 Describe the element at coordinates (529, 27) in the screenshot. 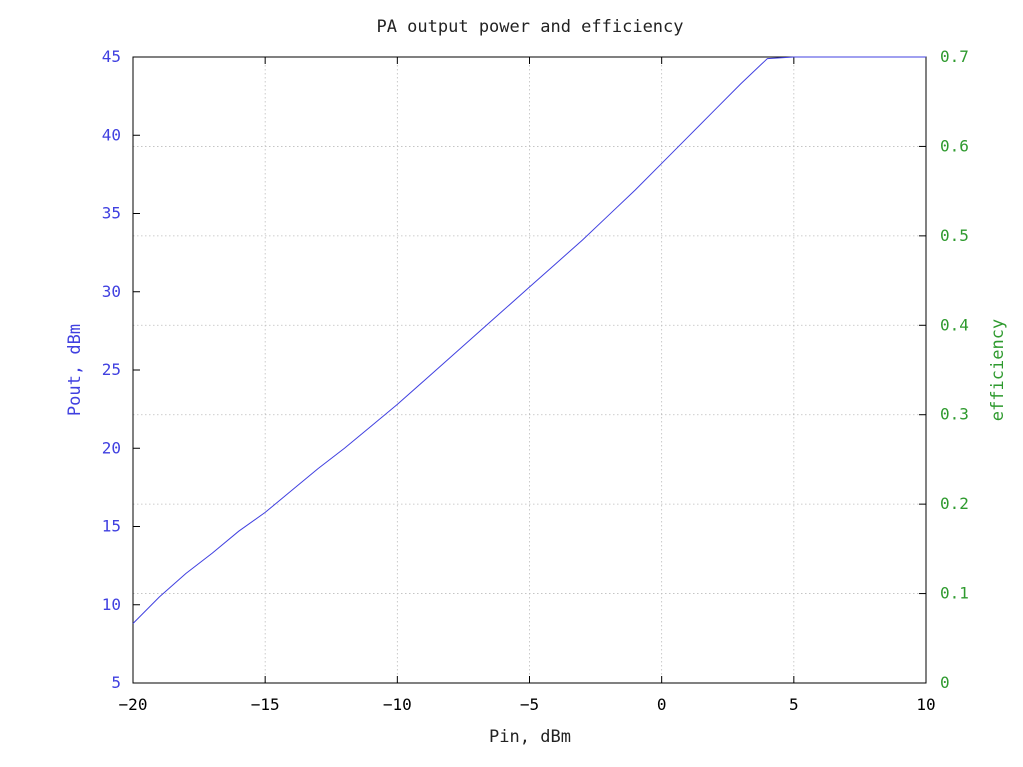

I see `chart-title: PA output power and efficiency` at that location.